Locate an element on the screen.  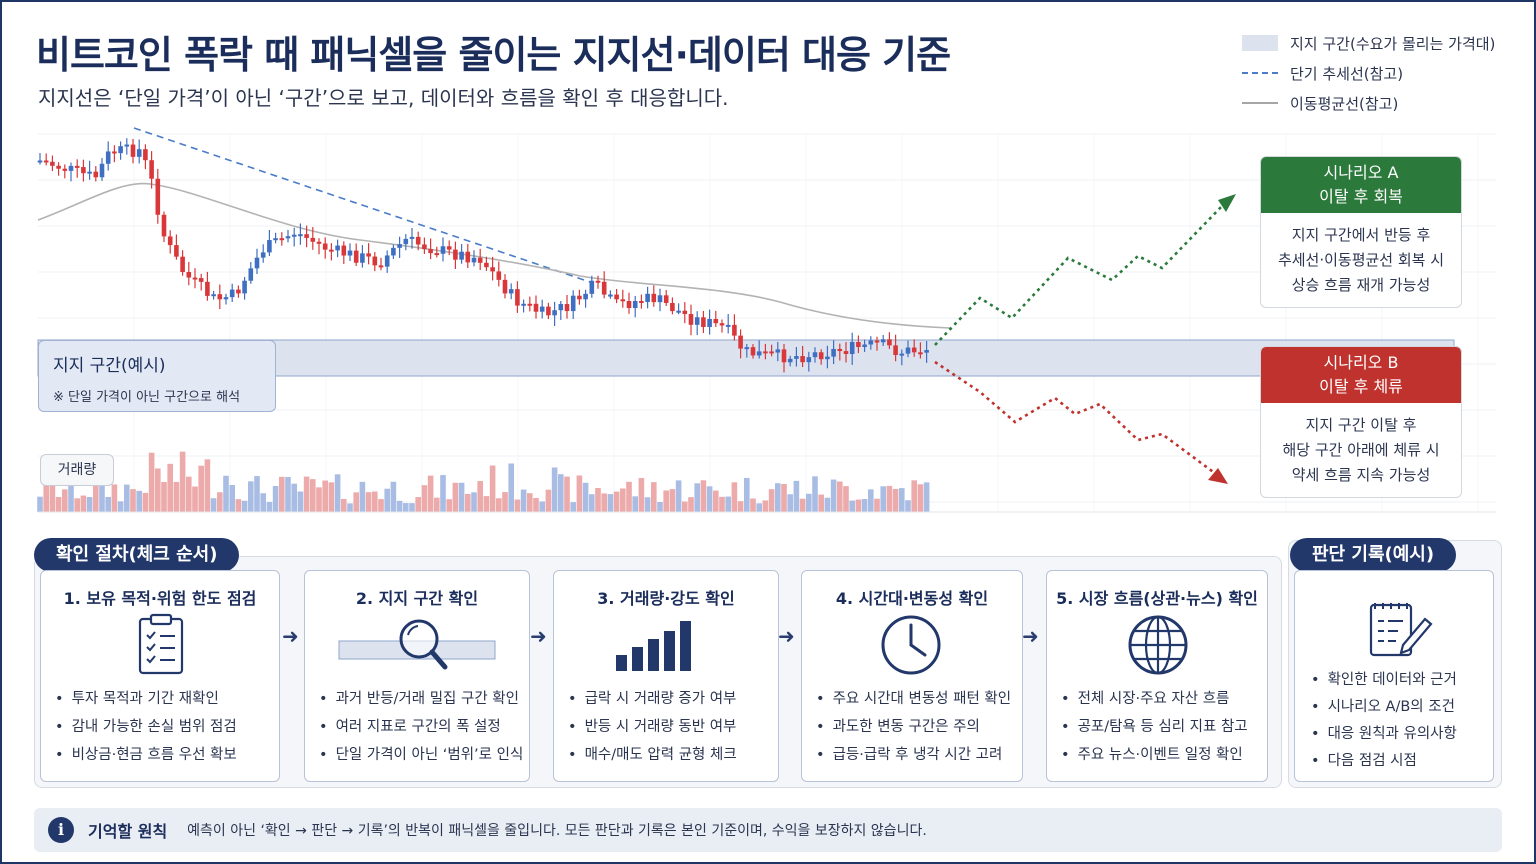
legend-label: 단기 추세선(참고) is located at coordinates (1347, 73).